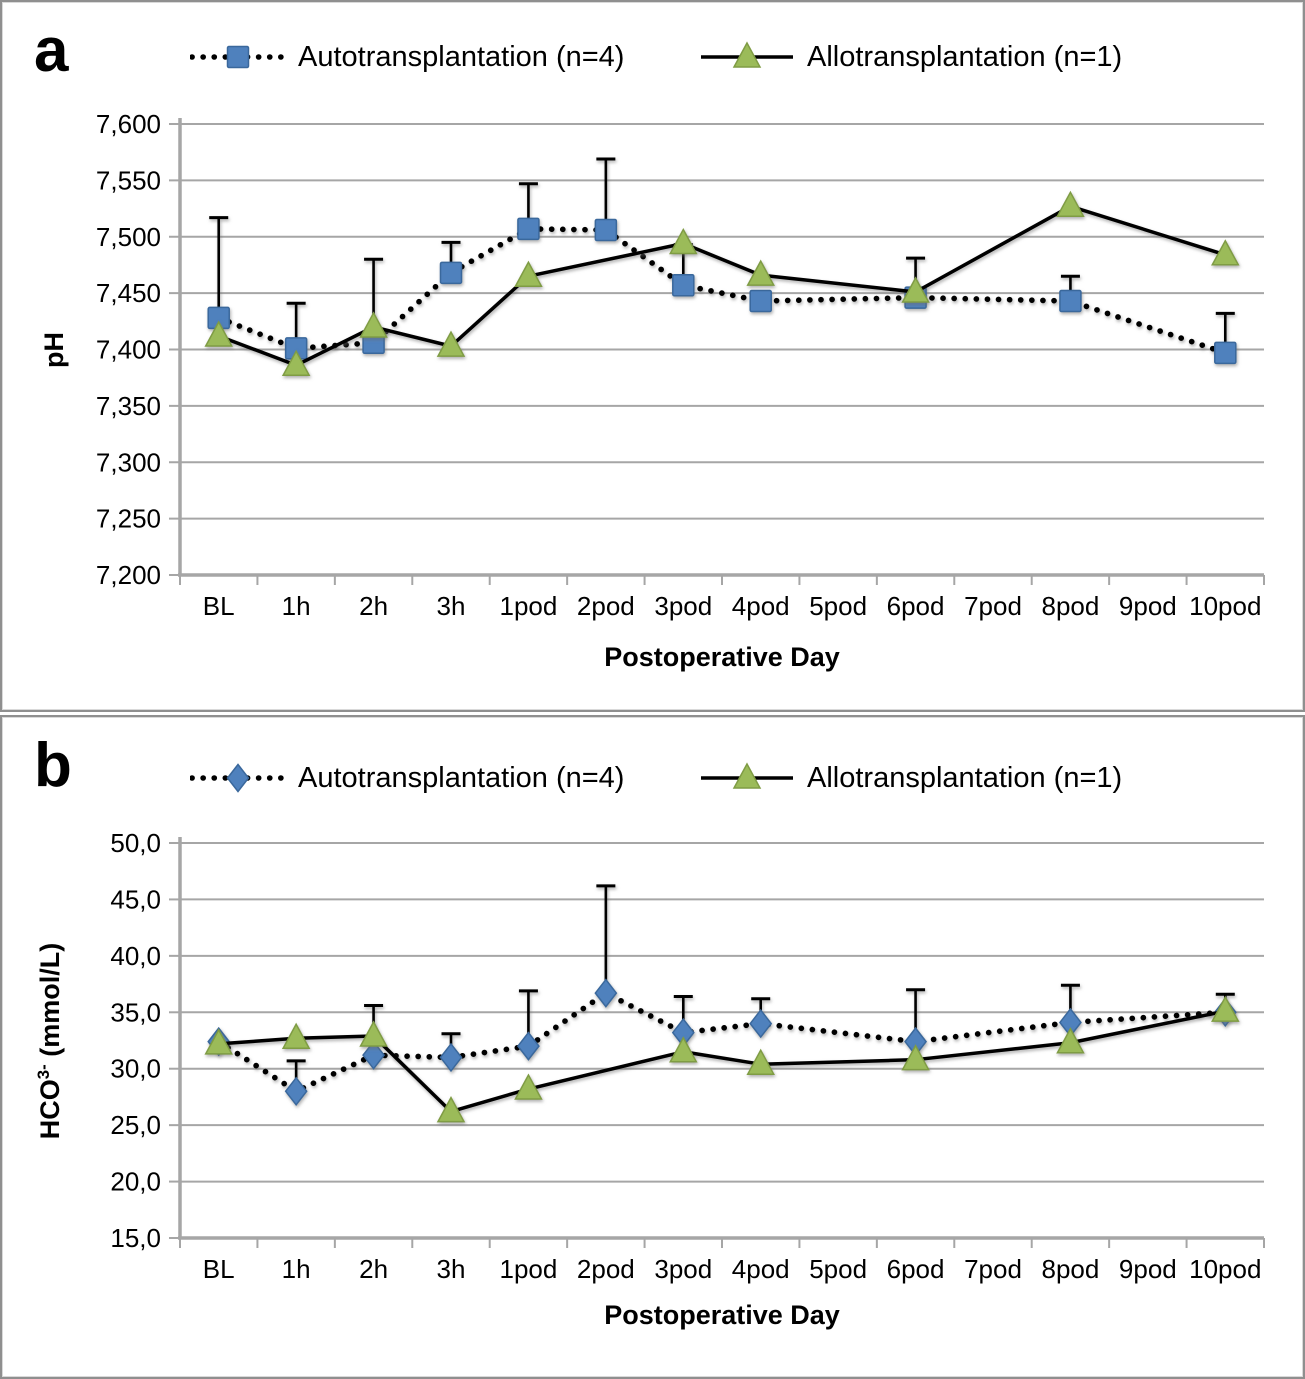  What do you see at coordinates (128, 350) in the screenshot?
I see `y-tick-label: 7,400` at bounding box center [128, 350].